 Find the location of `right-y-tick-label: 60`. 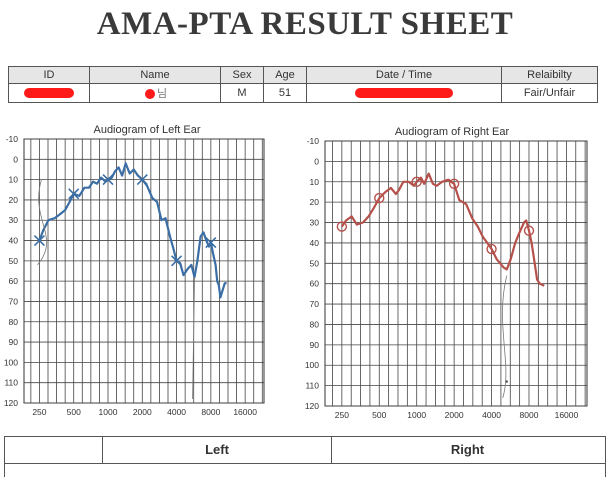

right-y-tick-label: 60 is located at coordinates (315, 284).